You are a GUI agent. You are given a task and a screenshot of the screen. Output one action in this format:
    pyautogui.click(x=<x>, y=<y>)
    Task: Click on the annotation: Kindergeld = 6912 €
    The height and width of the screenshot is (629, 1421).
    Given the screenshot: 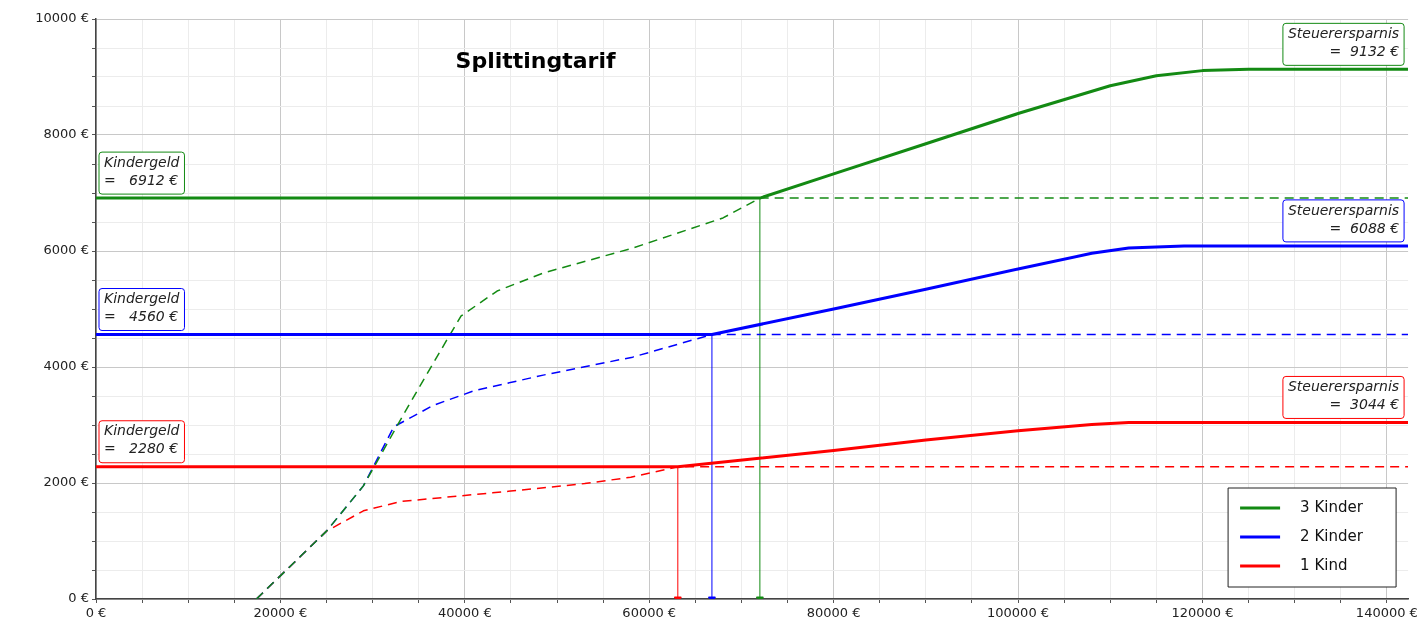 What is the action you would take?
    pyautogui.click(x=142, y=170)
    